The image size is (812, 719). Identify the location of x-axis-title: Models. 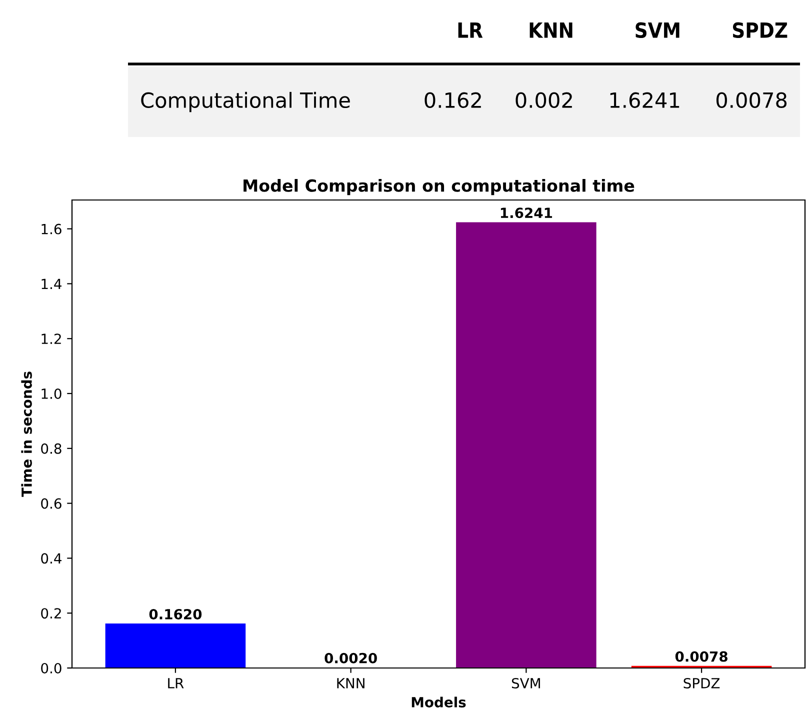
(439, 702).